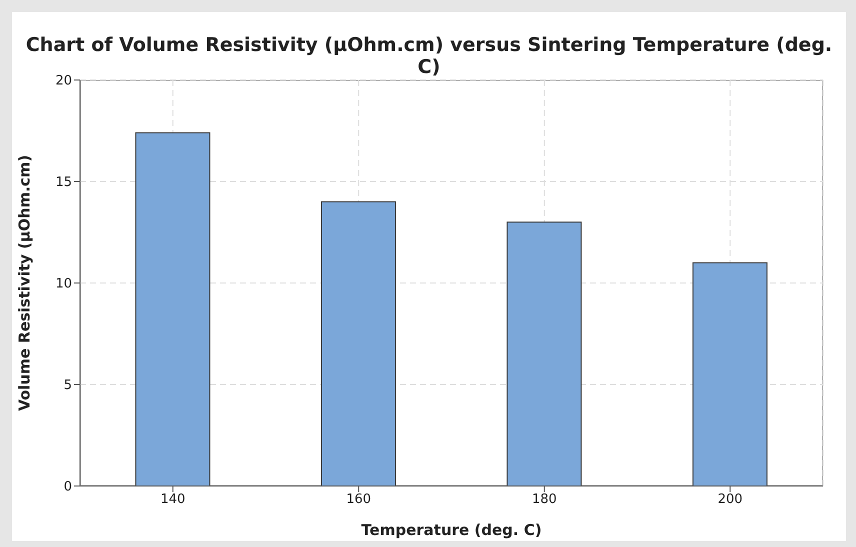 This screenshot has width=856, height=547. I want to click on y-tick-label: 0, so click(68, 487).